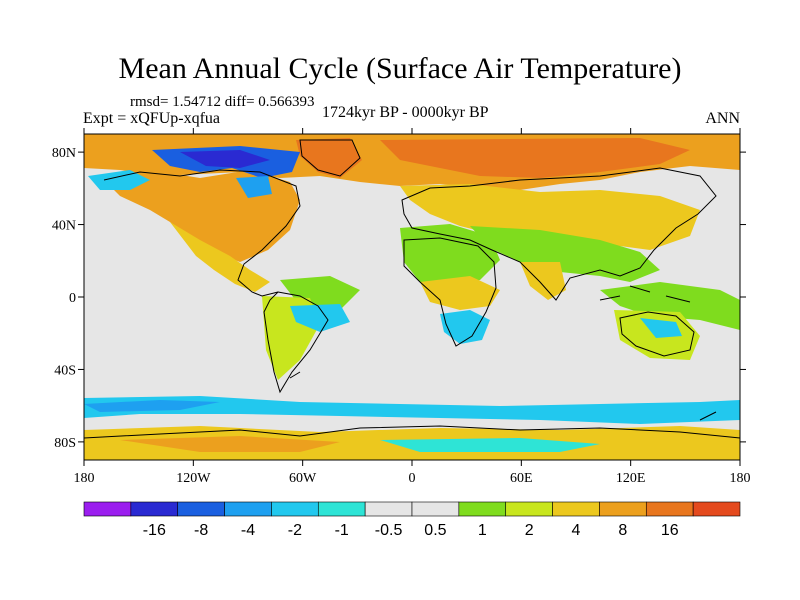  I want to click on colorbar-label: 2, so click(529, 530).